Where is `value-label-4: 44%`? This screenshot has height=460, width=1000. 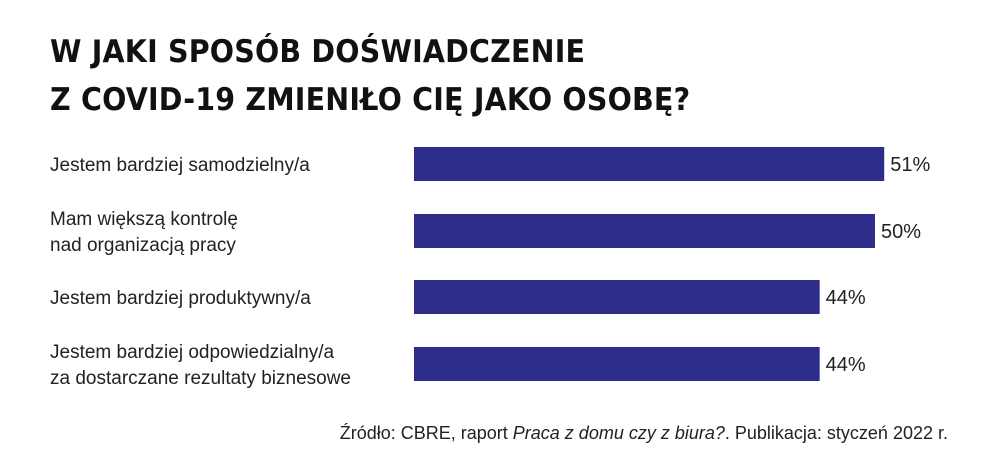
value-label-4: 44% is located at coordinates (846, 365).